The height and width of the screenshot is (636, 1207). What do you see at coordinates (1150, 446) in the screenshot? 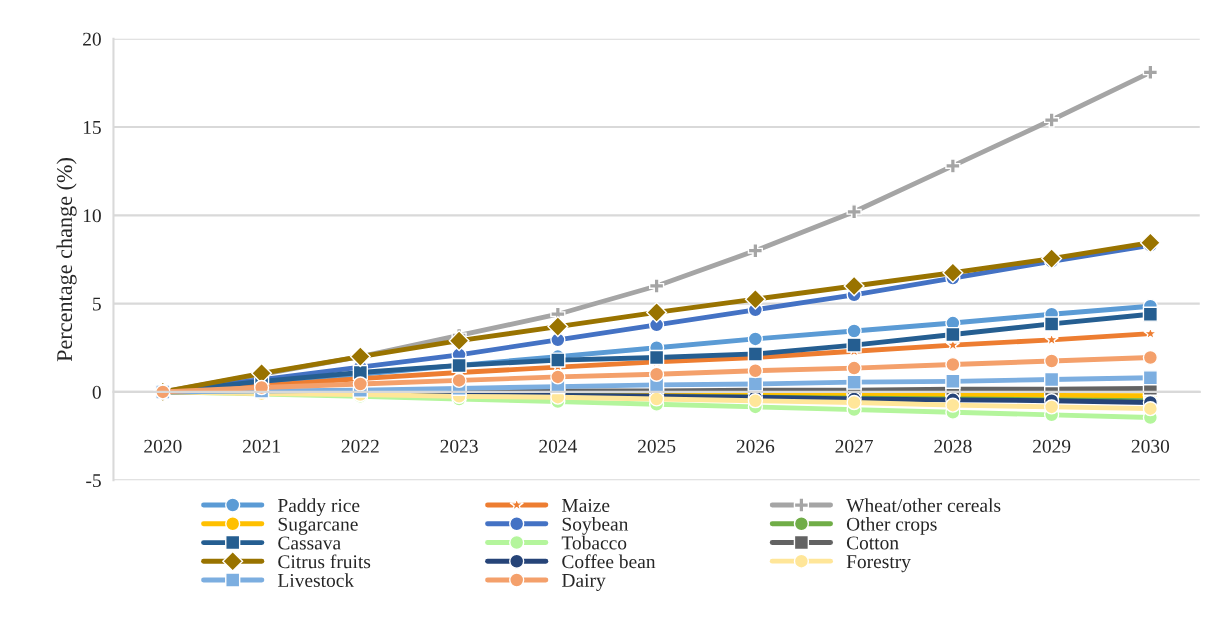
I see `x-tick-label: 2030` at bounding box center [1150, 446].